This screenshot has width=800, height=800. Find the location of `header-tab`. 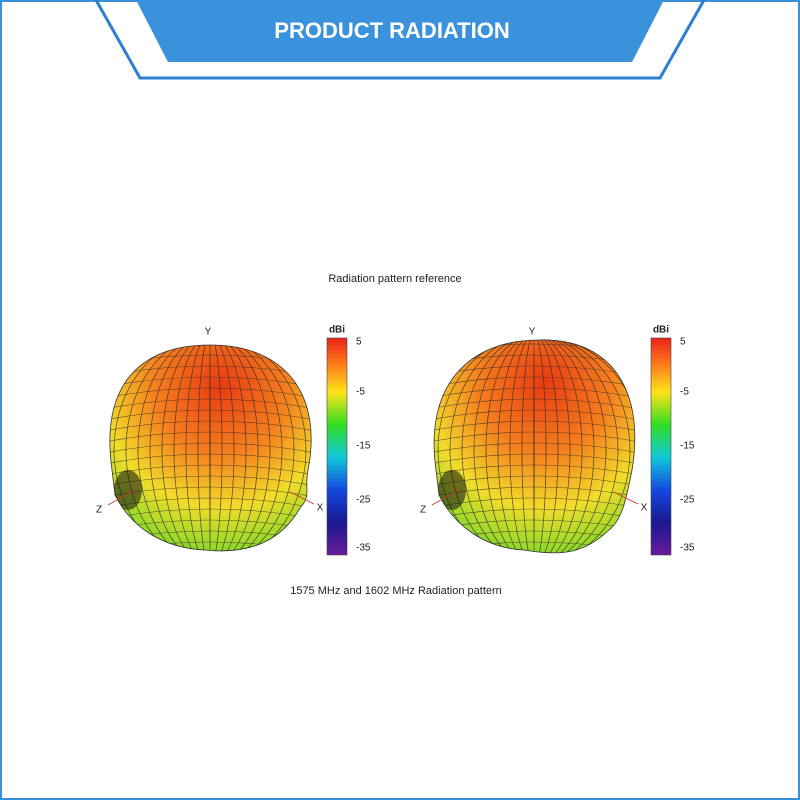

header-tab is located at coordinates (400, 31).